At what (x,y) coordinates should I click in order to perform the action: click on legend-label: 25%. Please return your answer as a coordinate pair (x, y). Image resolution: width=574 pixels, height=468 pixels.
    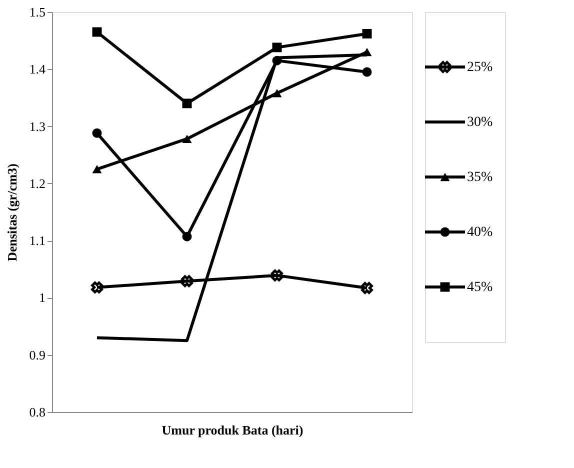
    Looking at the image, I should click on (480, 67).